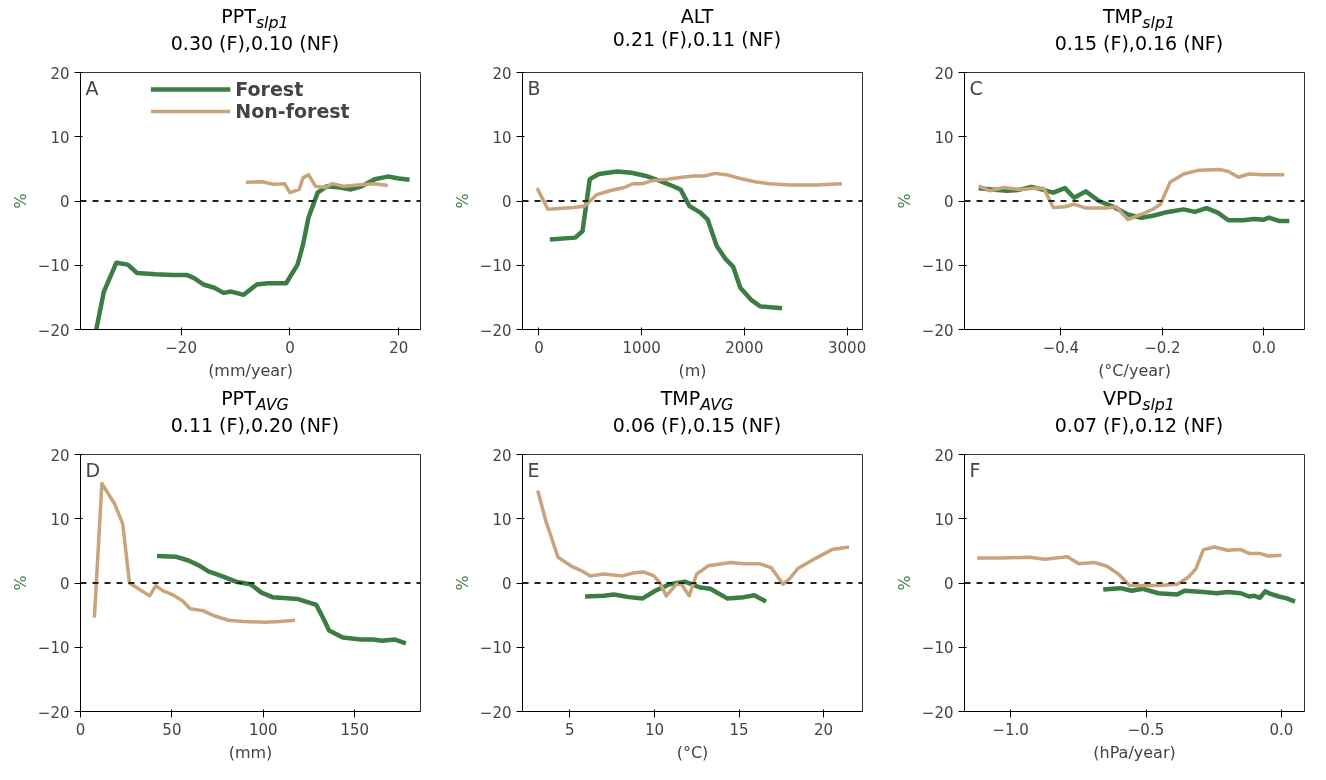  Describe the element at coordinates (255, 18) in the screenshot. I see `chart-title: PPT$_{slp1}$` at that location.